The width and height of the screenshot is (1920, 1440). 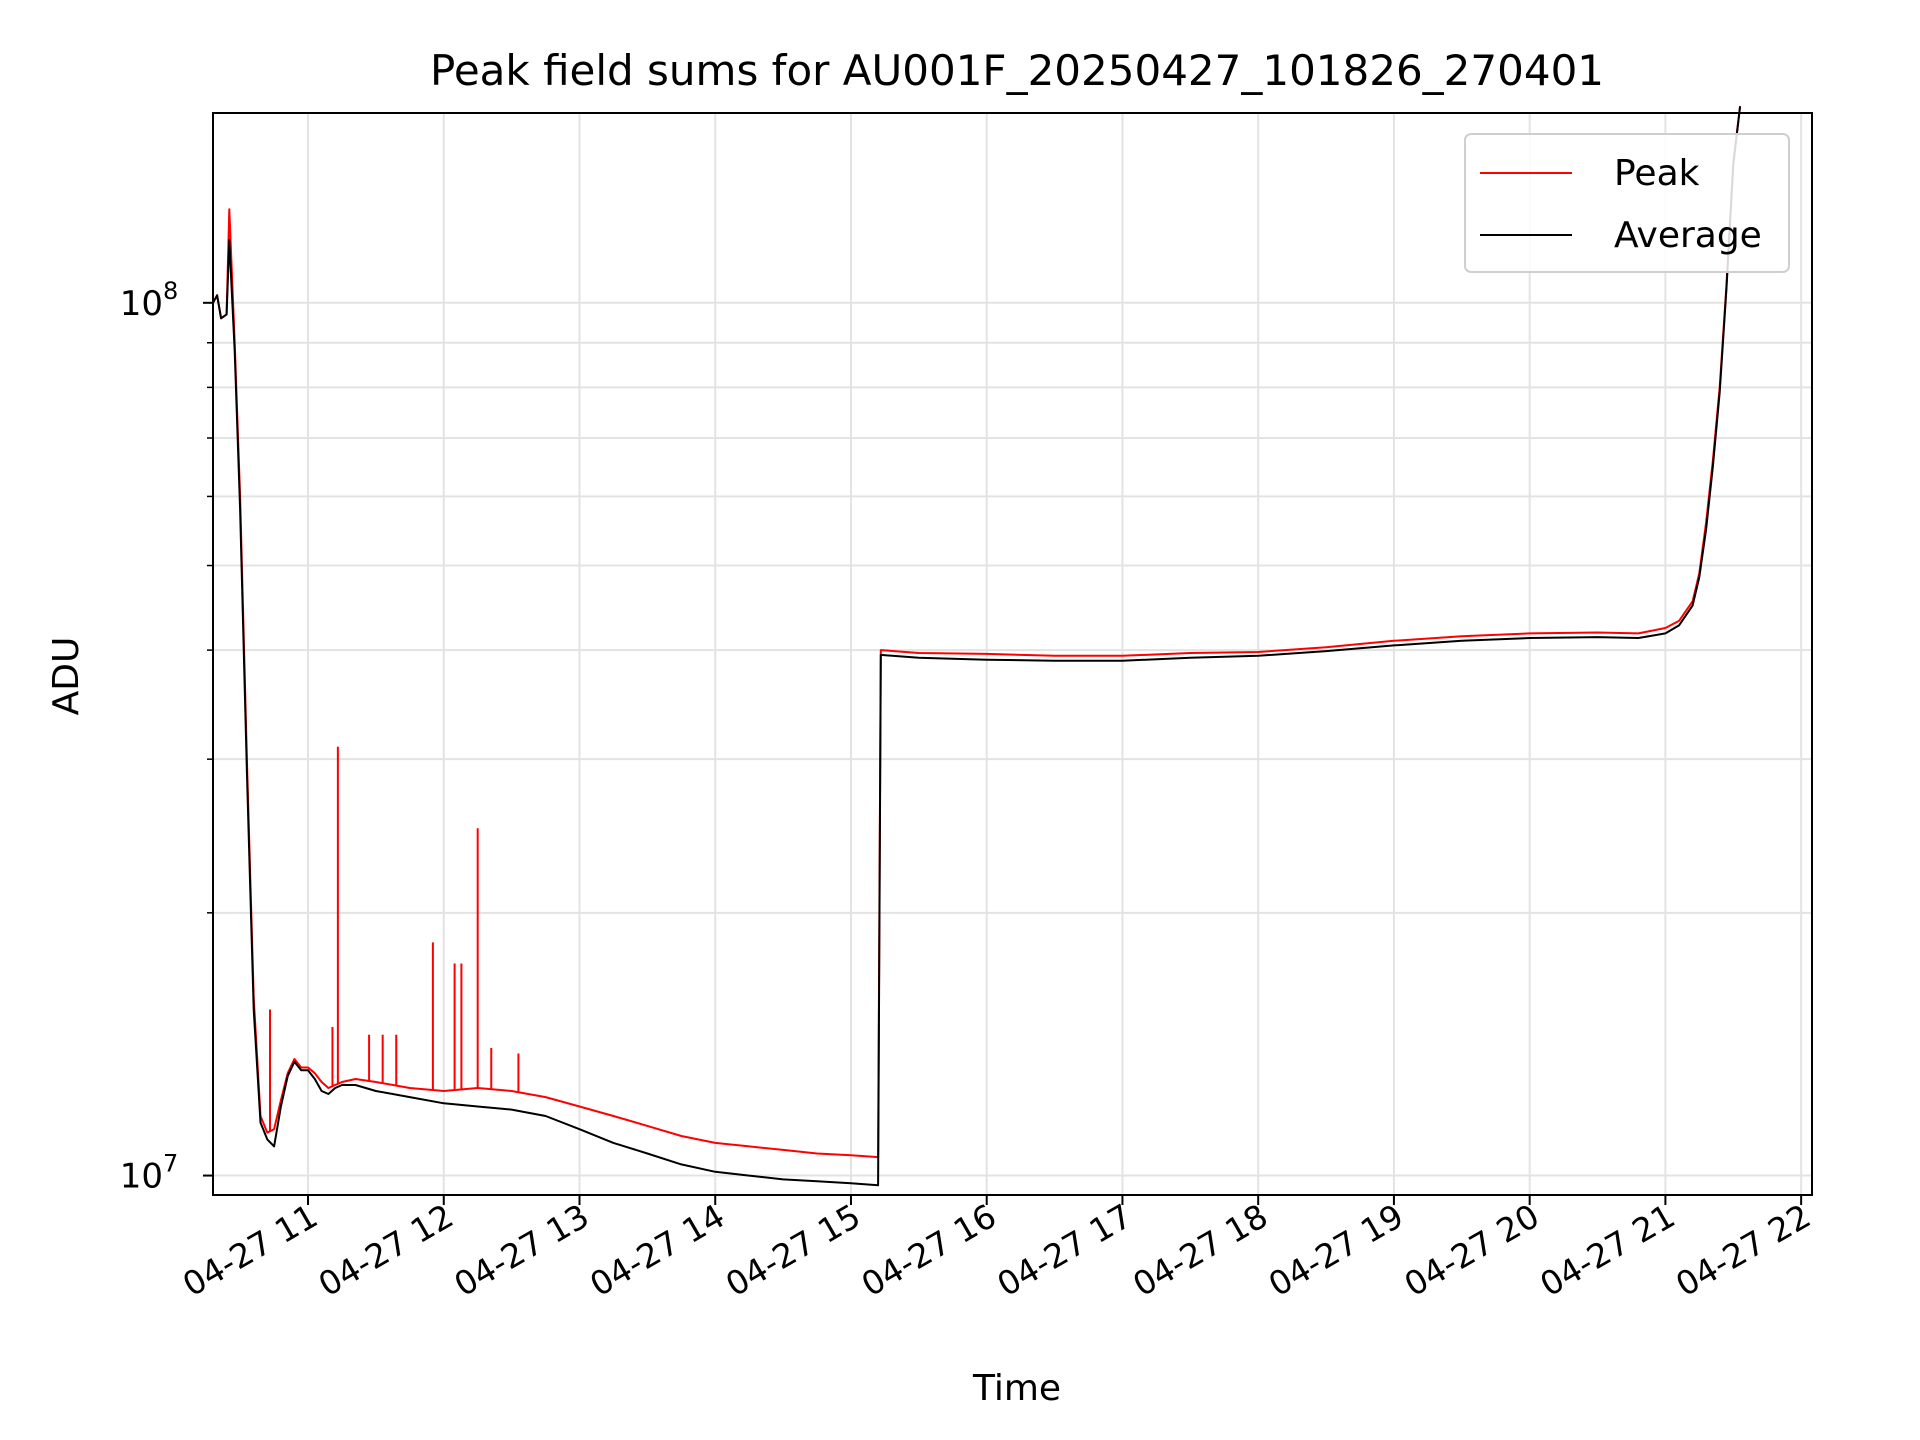 What do you see at coordinates (1526, 173) in the screenshot?
I see `legend-swatch-peak` at bounding box center [1526, 173].